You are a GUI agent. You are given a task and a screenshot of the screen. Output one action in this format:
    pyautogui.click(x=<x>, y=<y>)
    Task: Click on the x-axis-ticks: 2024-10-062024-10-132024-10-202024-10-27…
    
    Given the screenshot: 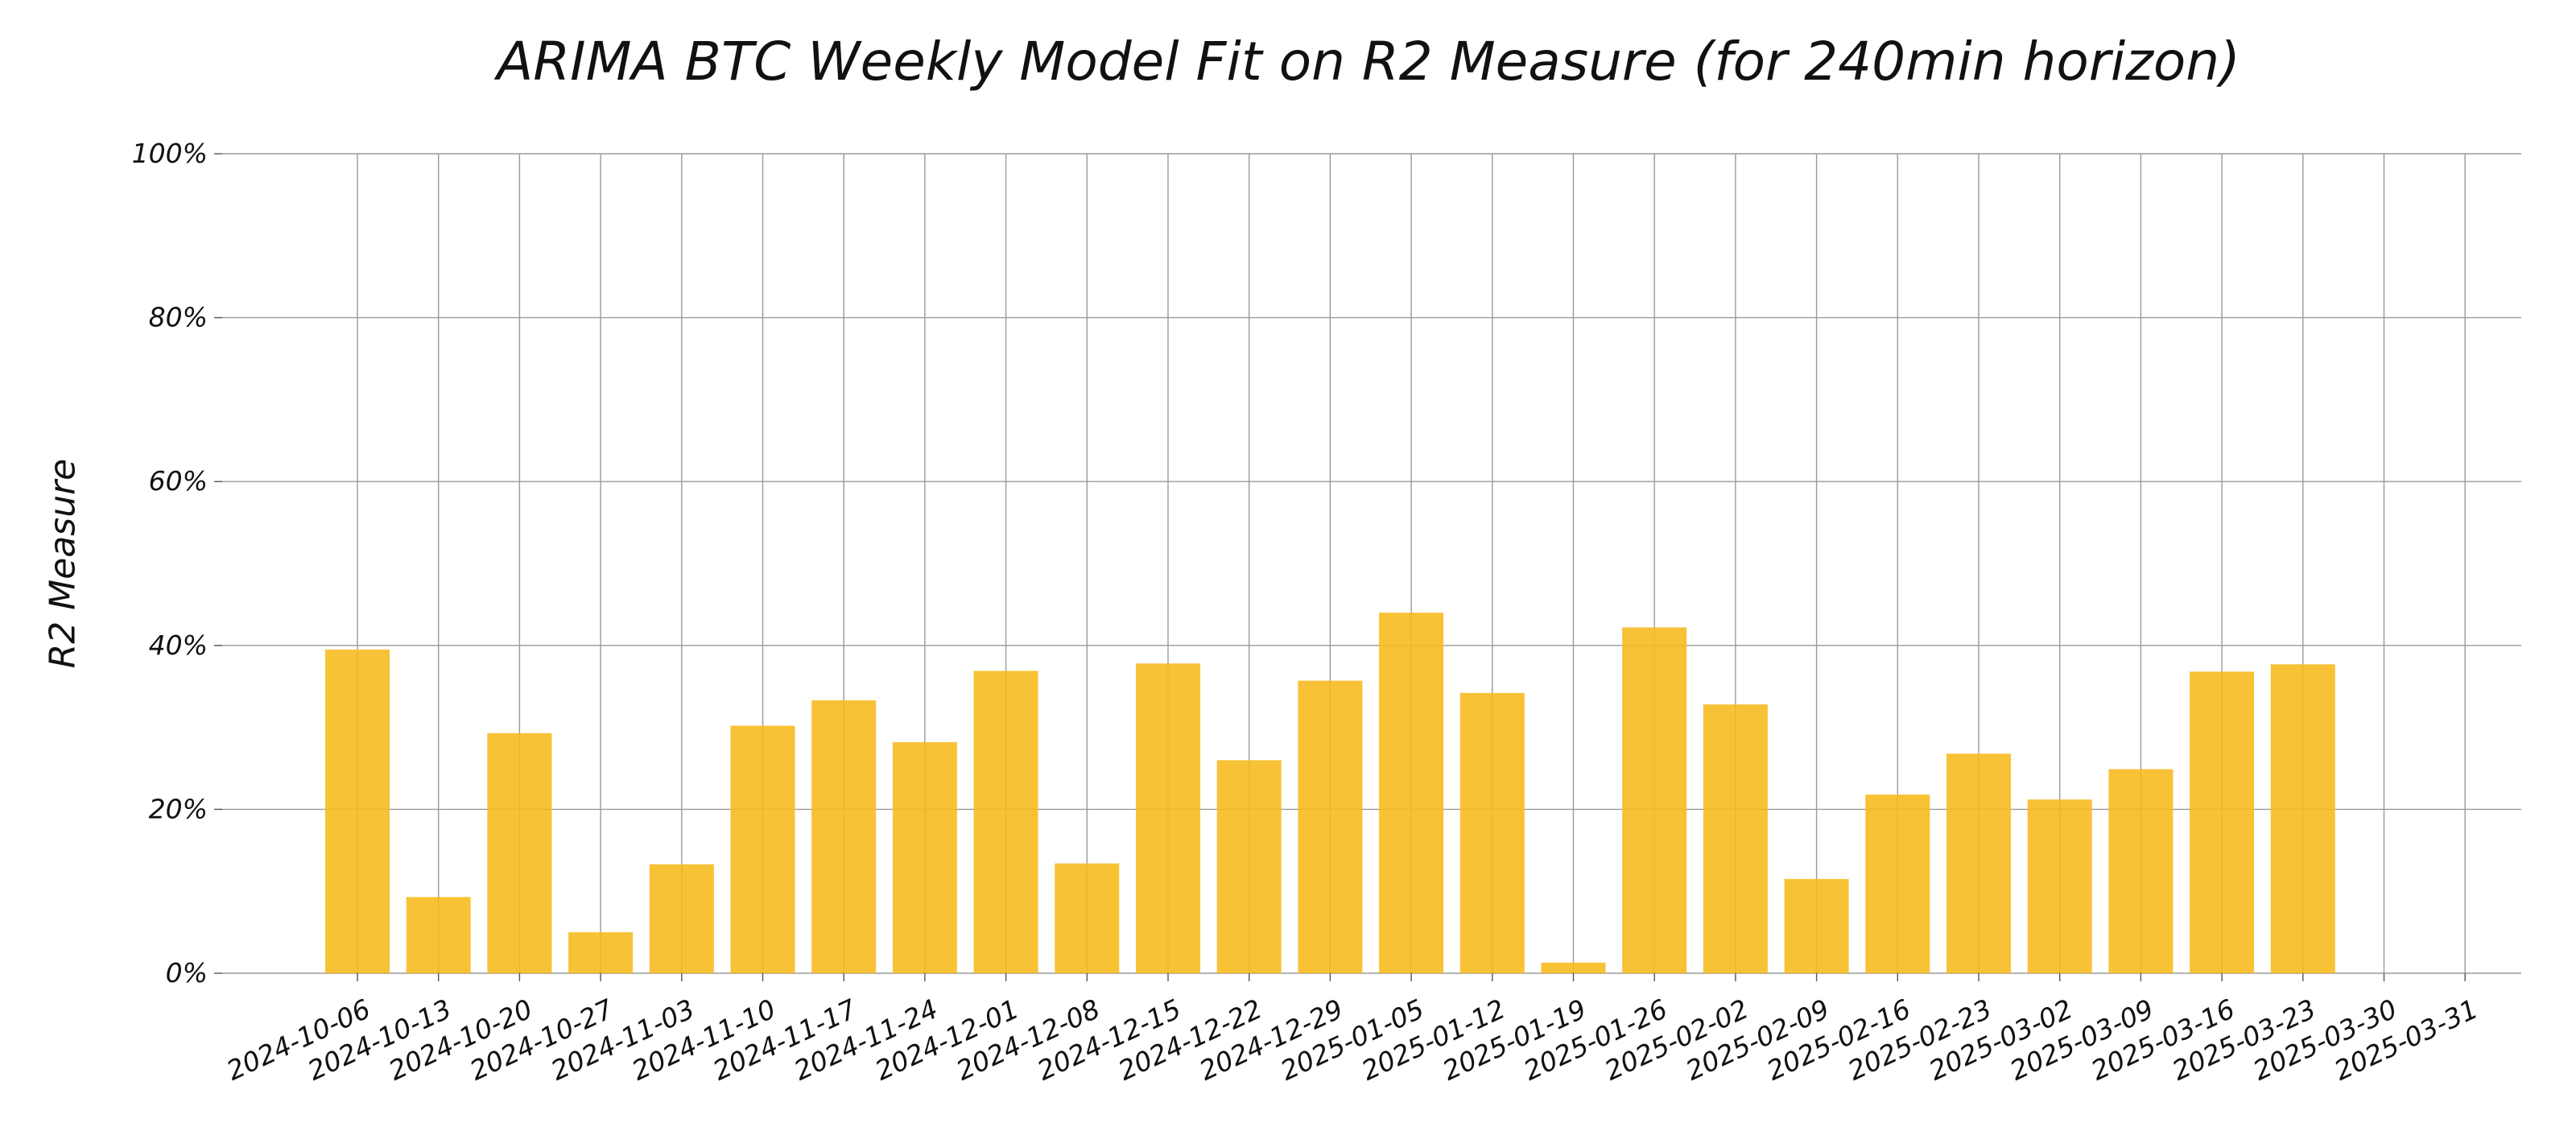 What is the action you would take?
    pyautogui.click(x=1352, y=1030)
    